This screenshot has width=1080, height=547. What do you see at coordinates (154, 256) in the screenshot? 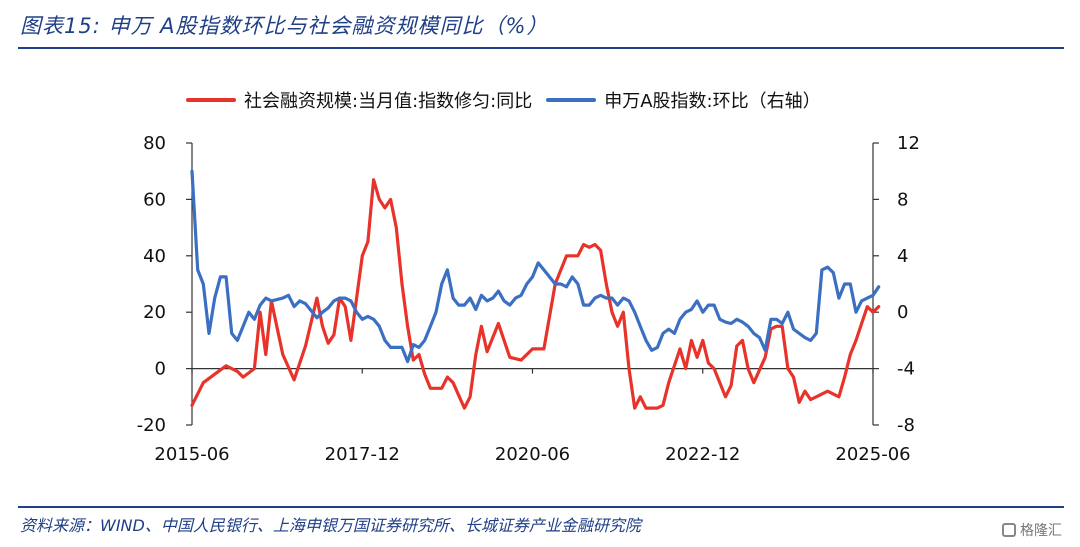
I see `left-y-tick-label: 40` at bounding box center [154, 256].